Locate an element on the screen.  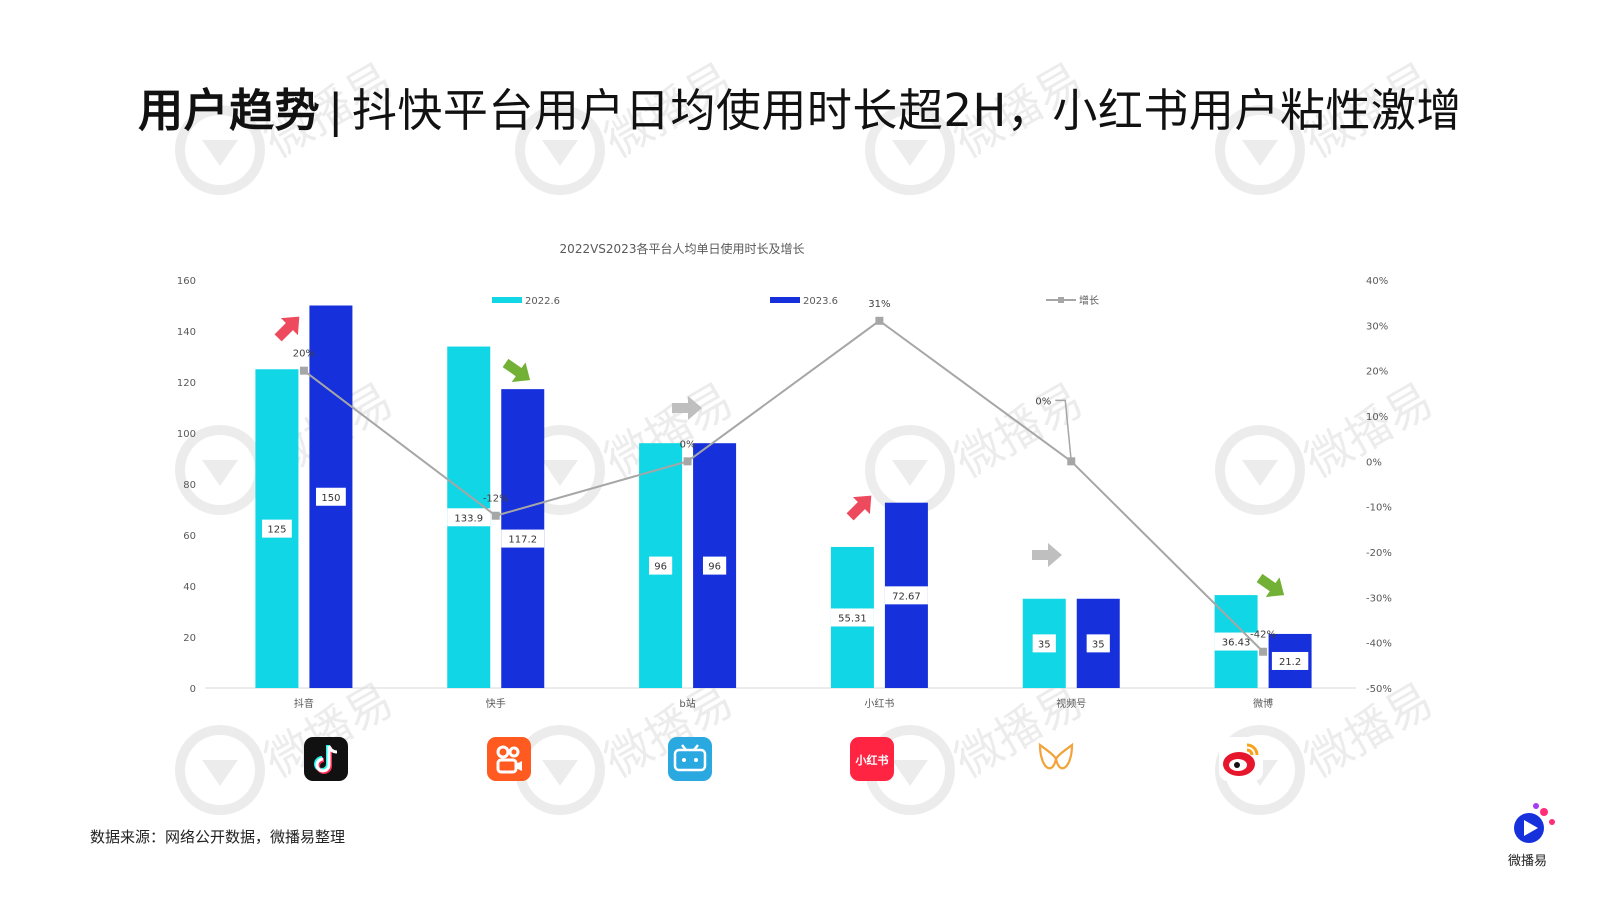
y-right-tick-label: -10% is located at coordinates (1379, 508).